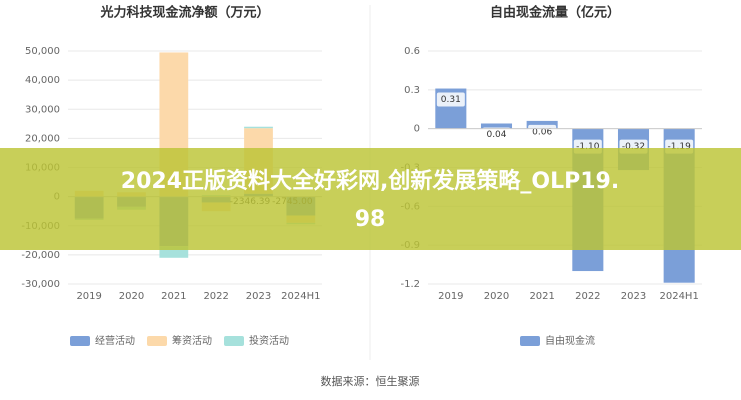  Describe the element at coordinates (40, 284) in the screenshot. I see `y-tick-label: -30,000` at that location.